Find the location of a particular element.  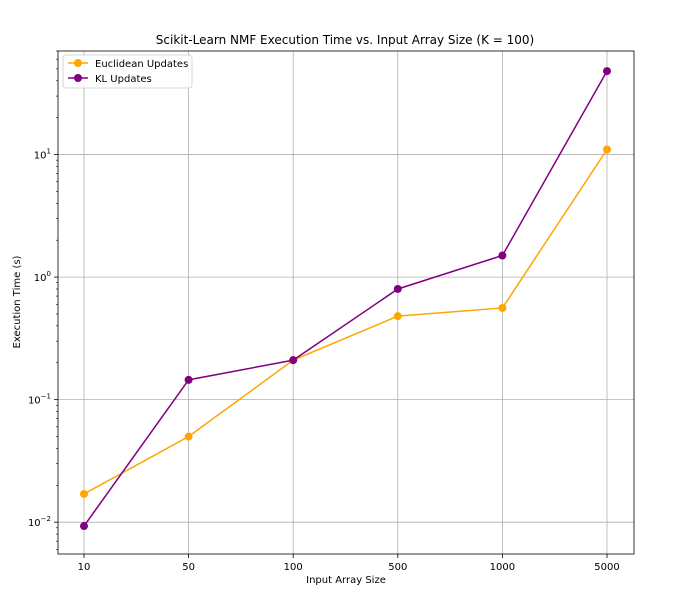

y-tick-exponent: −1 is located at coordinates (46, 397).